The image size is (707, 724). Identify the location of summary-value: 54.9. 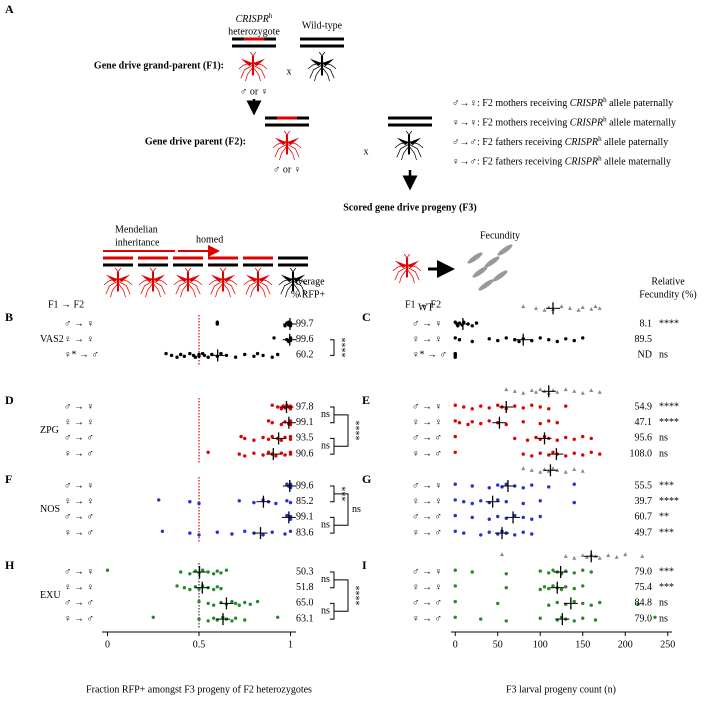
(644, 406).